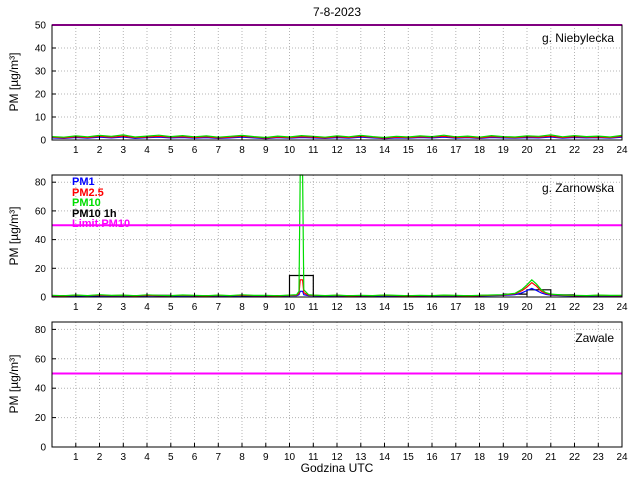 Image resolution: width=640 pixels, height=480 pixels. Describe the element at coordinates (577, 188) in the screenshot. I see `panel-label-zarnowska: g. Zarnowska` at that location.